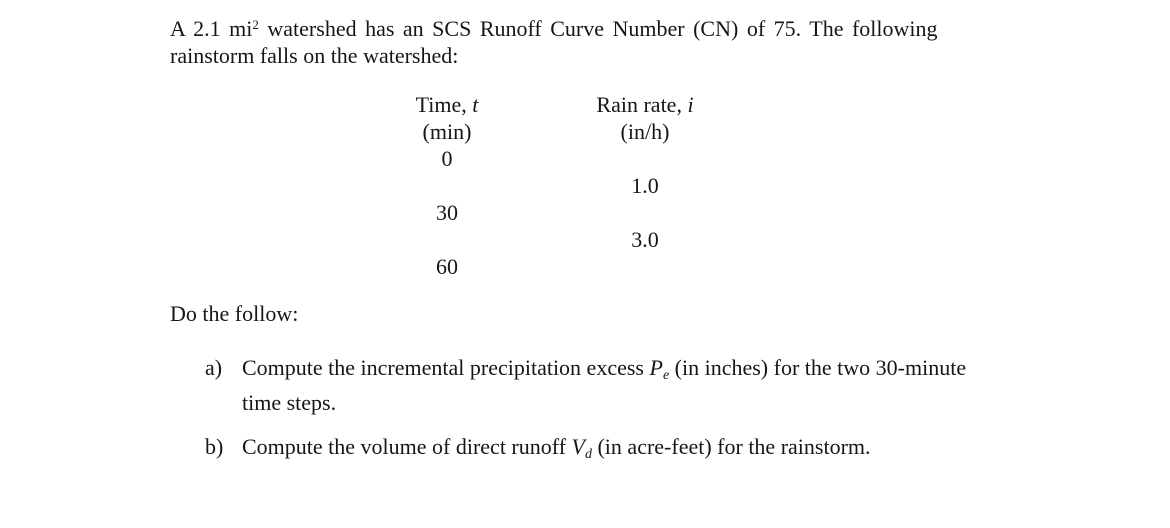  I want to click on intro-line-2: rainstorm falls on the watershed:, so click(314, 55).